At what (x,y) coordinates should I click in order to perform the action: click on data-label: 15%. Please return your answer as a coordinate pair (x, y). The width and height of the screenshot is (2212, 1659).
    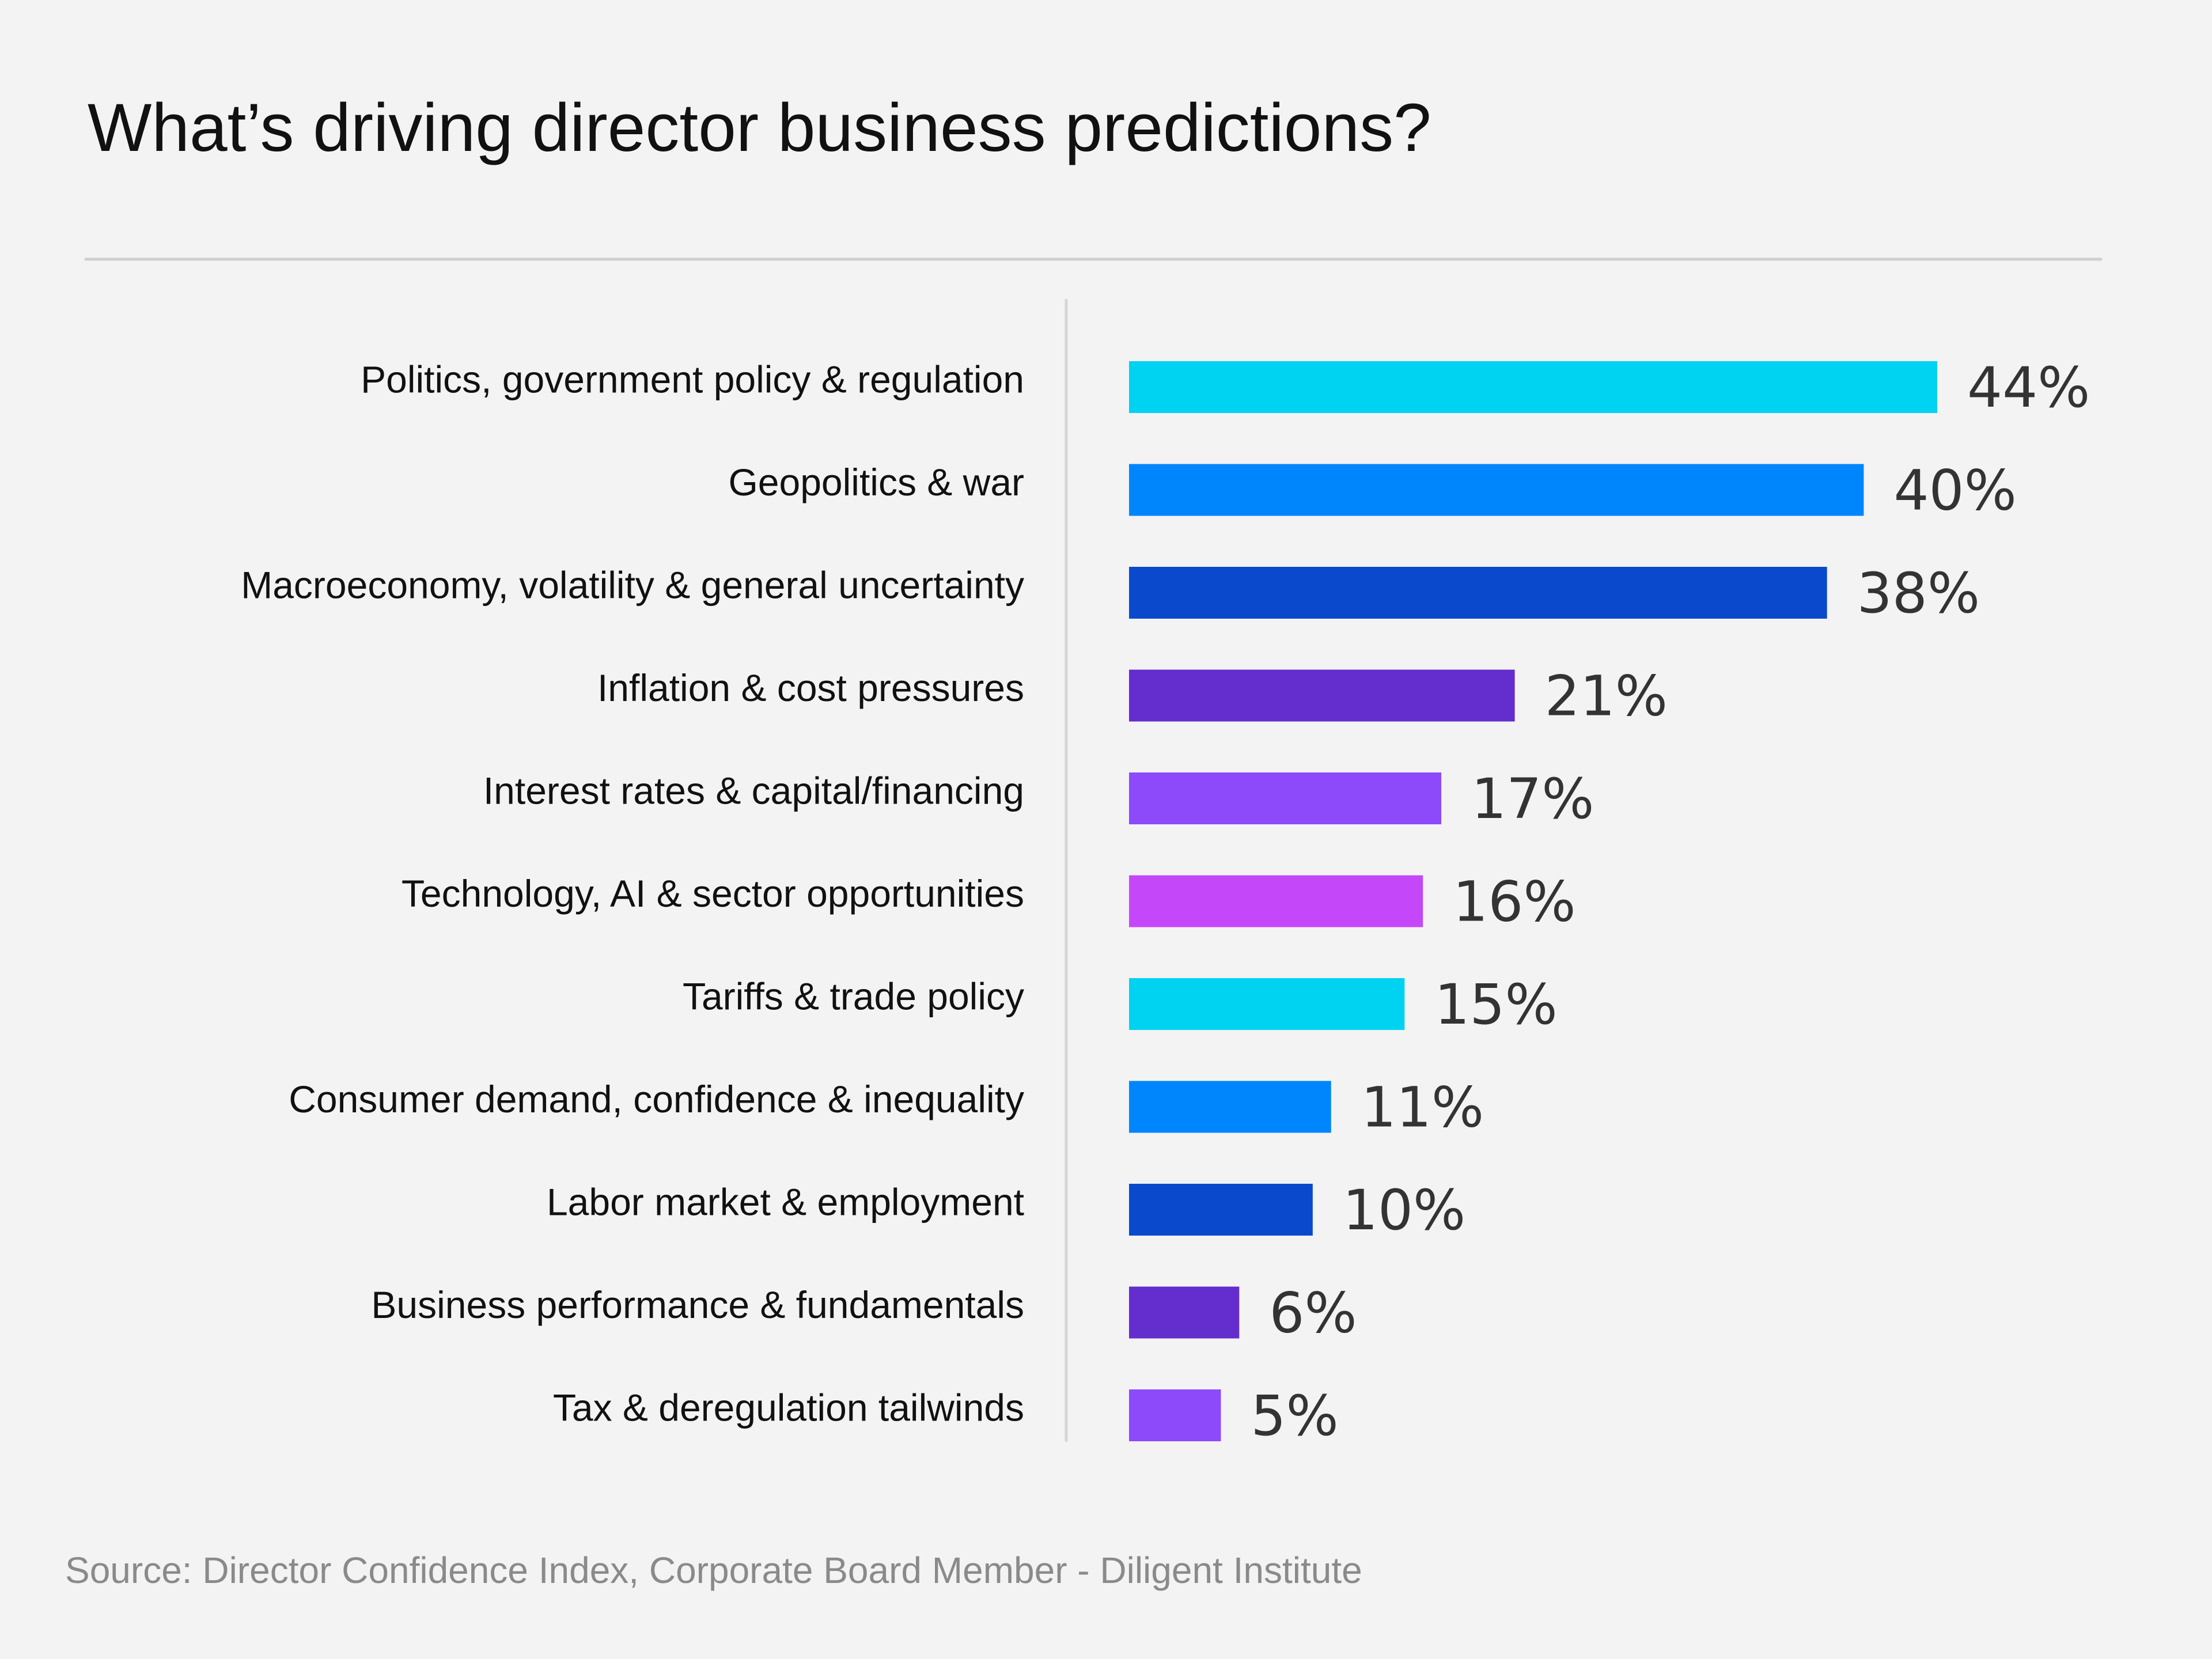
    Looking at the image, I should click on (1495, 1004).